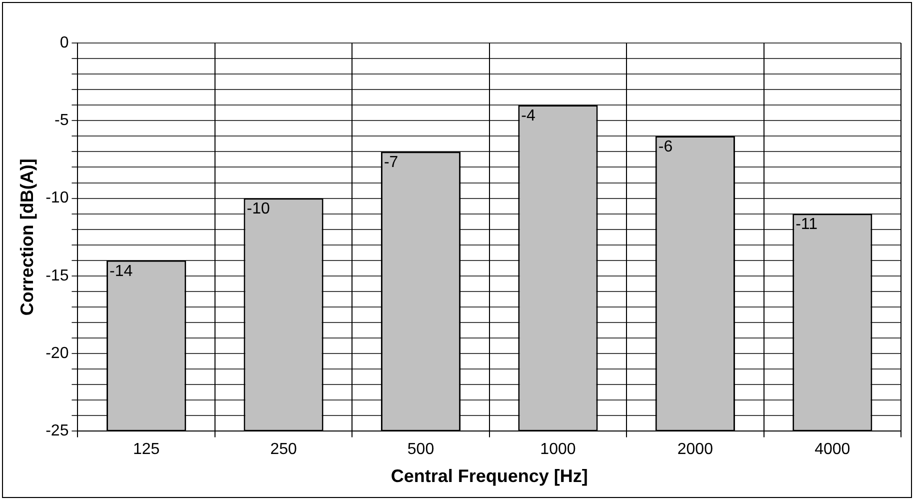 This screenshot has height=502, width=916. I want to click on data-label: -11, so click(807, 225).